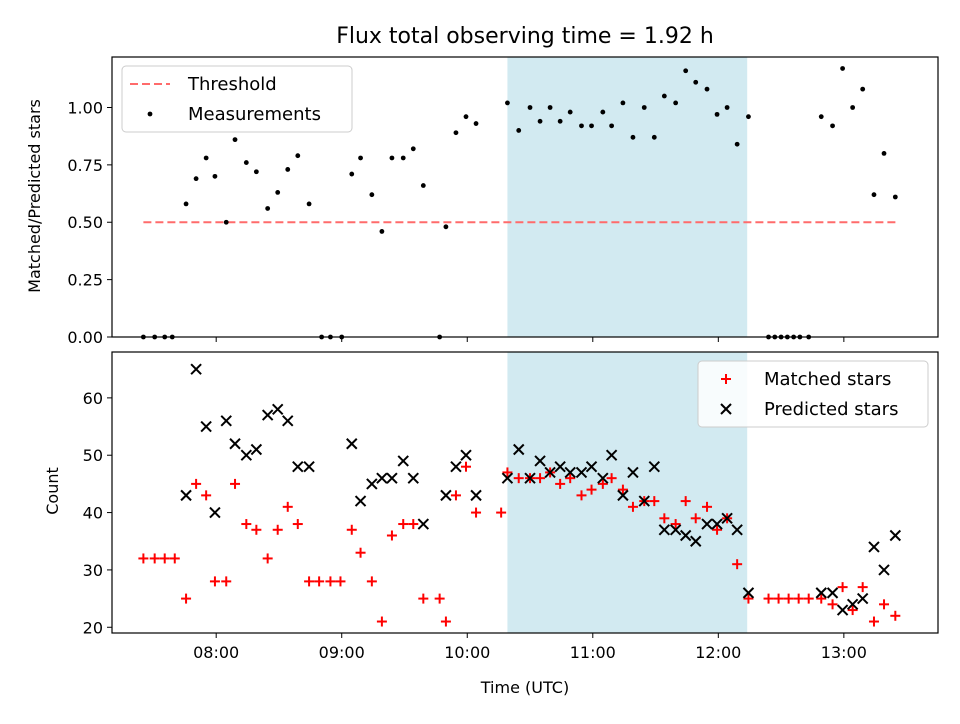  What do you see at coordinates (52, 491) in the screenshot?
I see `bottom-y-axis-label: Count` at bounding box center [52, 491].